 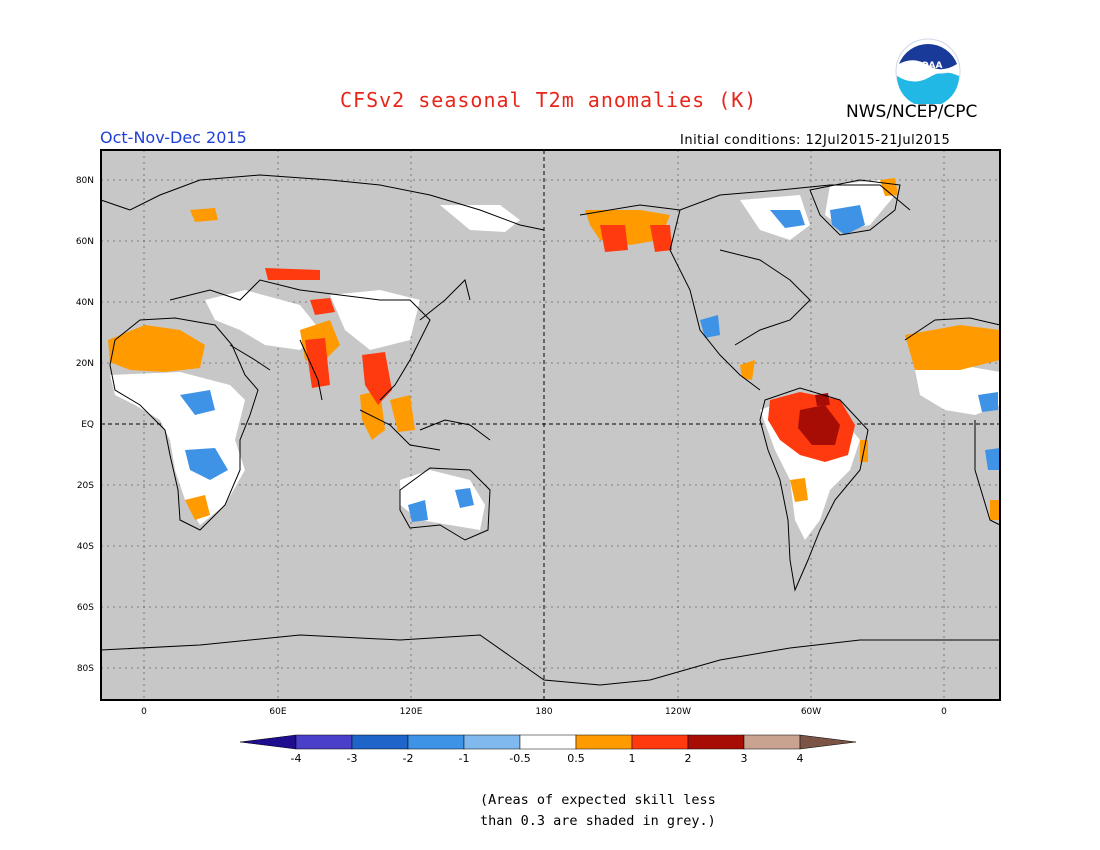 I want to click on lat-label: EQ, so click(x=87, y=425).